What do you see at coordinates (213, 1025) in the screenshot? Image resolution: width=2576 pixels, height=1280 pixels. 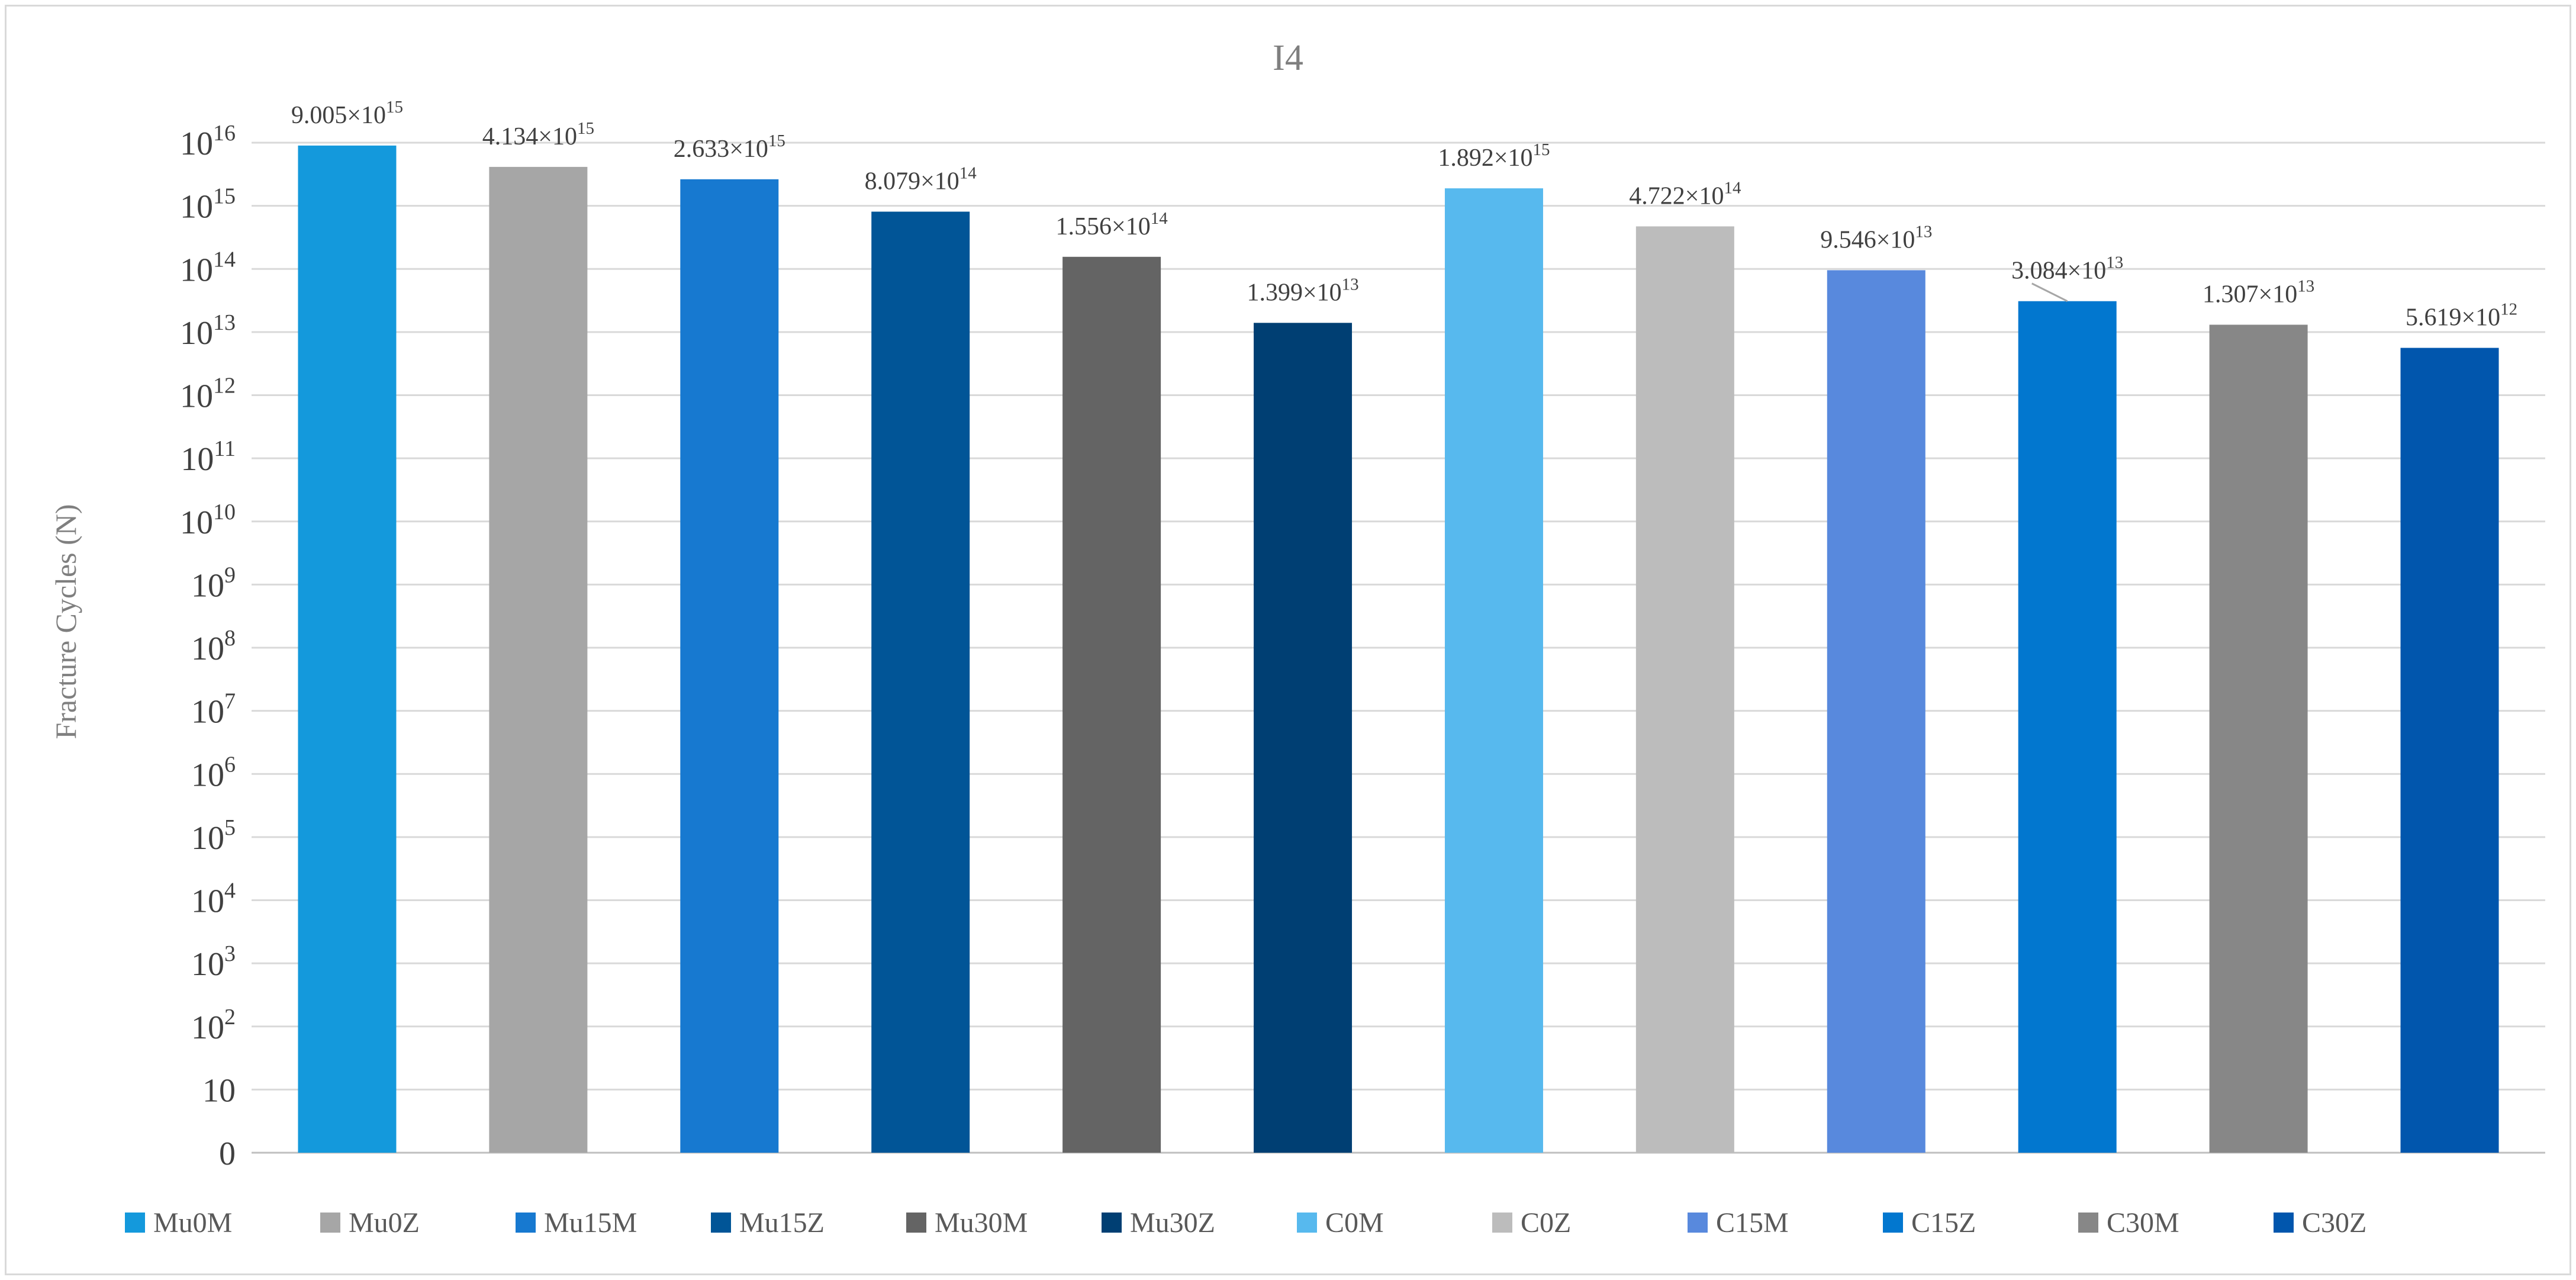 I see `y-tick-label: 10²` at bounding box center [213, 1025].